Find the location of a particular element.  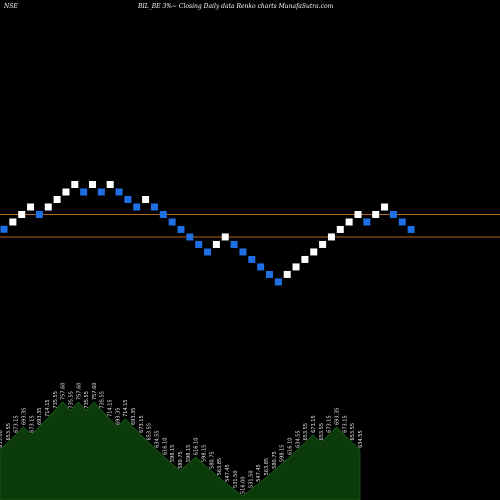

price-label: 635.00 is located at coordinates (2, 439).